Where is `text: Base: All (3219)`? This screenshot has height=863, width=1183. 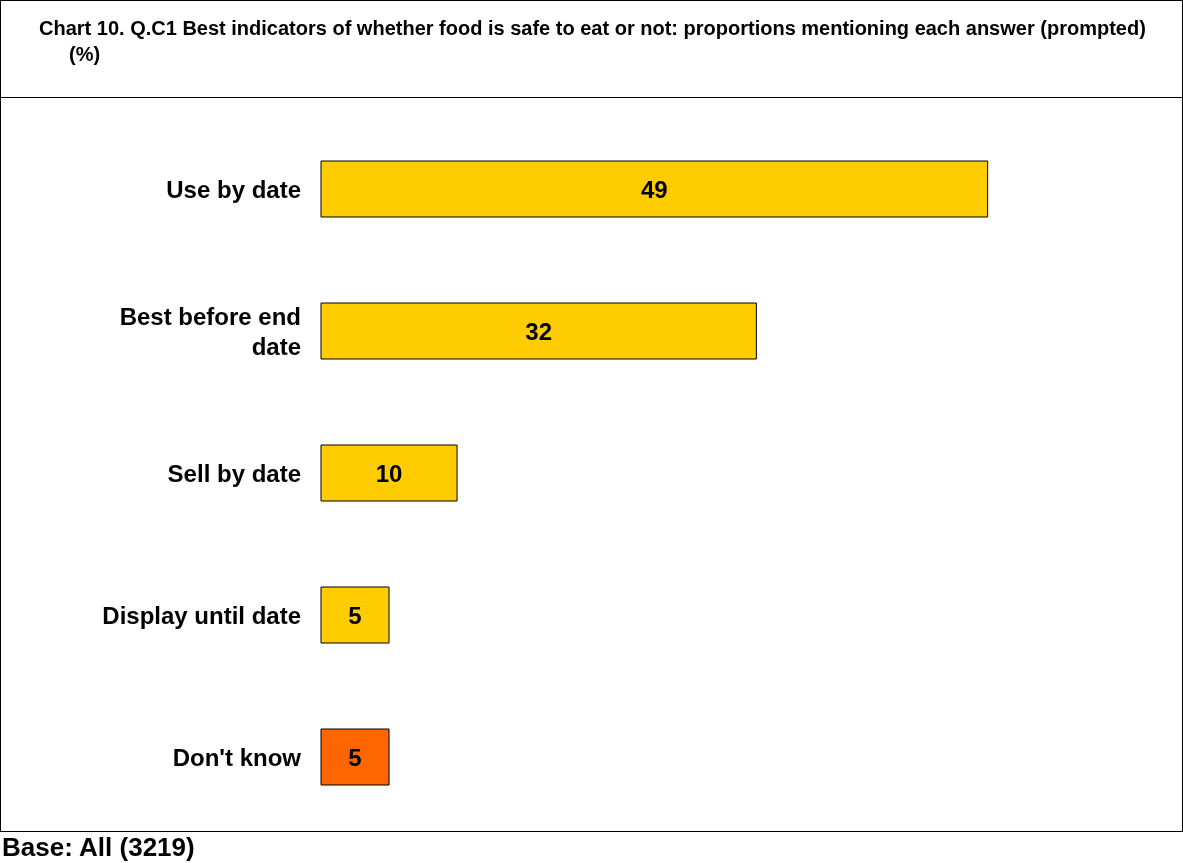 text: Base: All (3219) is located at coordinates (98, 847).